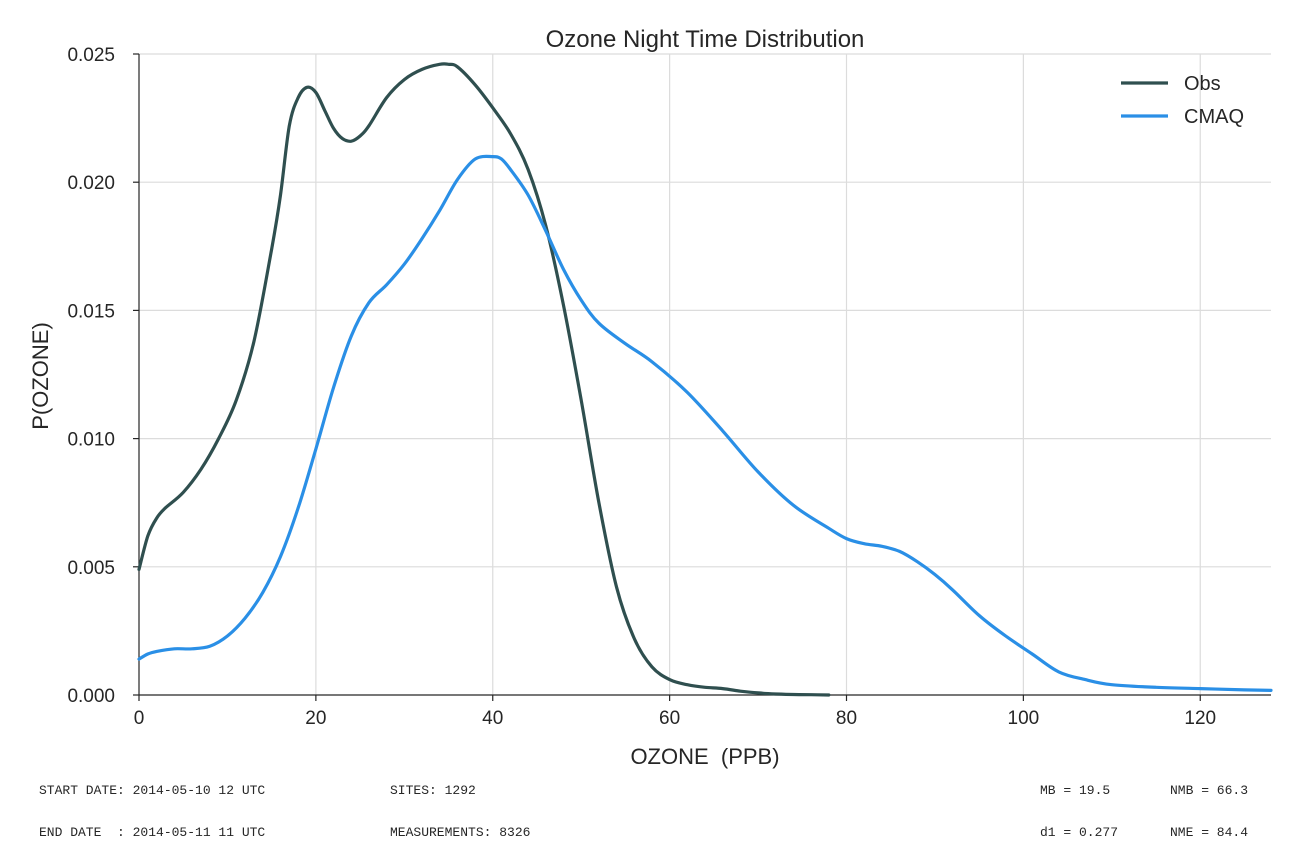 This screenshot has height=854, width=1300. Describe the element at coordinates (492, 718) in the screenshot. I see `x-tick-label: 40` at that location.